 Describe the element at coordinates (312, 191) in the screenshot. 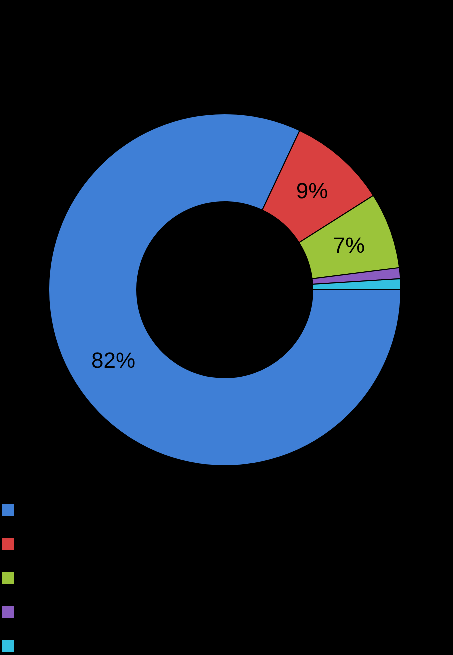

I see `data-label: 9%` at that location.